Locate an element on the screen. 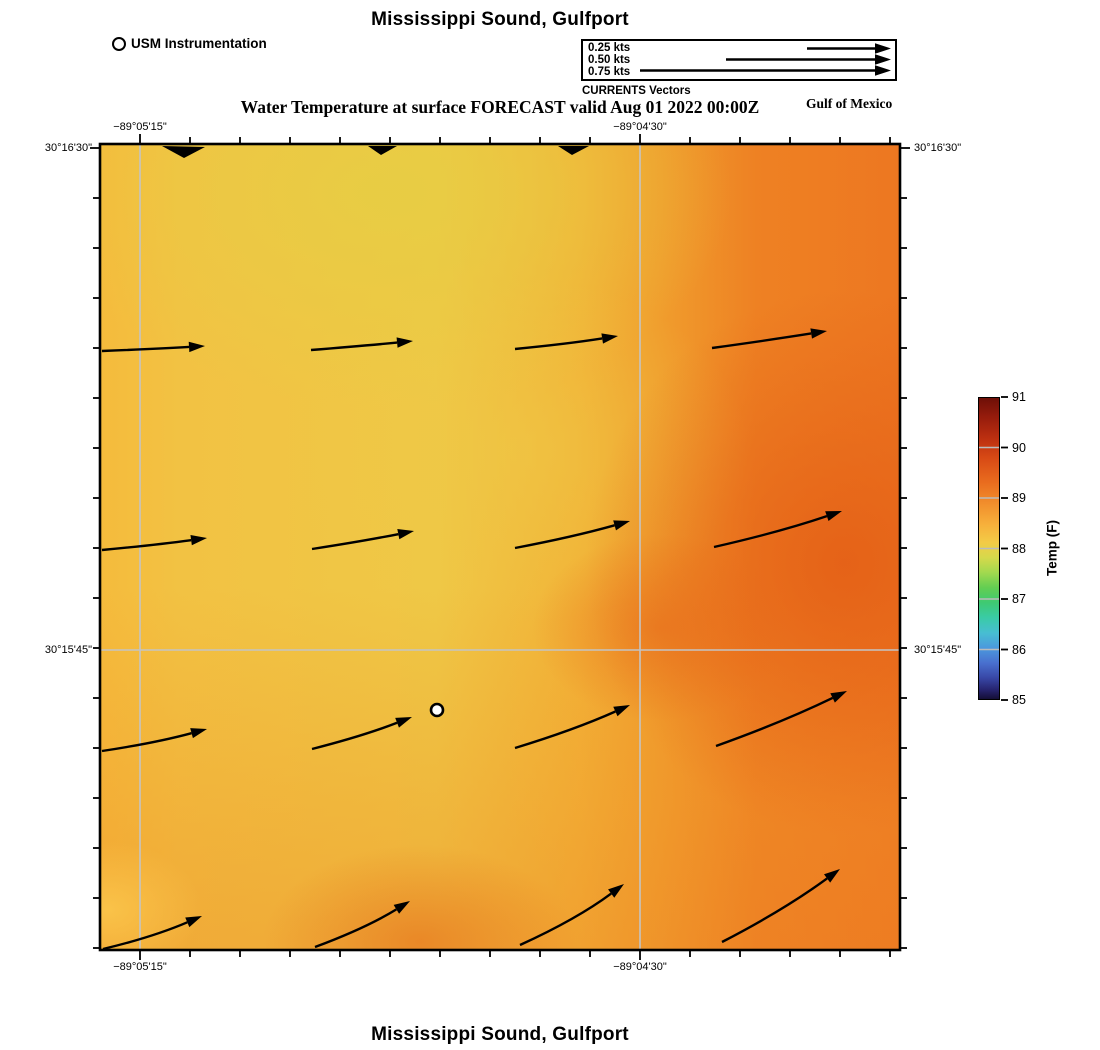  colorbar-tick-label: 91 is located at coordinates (1019, 397).